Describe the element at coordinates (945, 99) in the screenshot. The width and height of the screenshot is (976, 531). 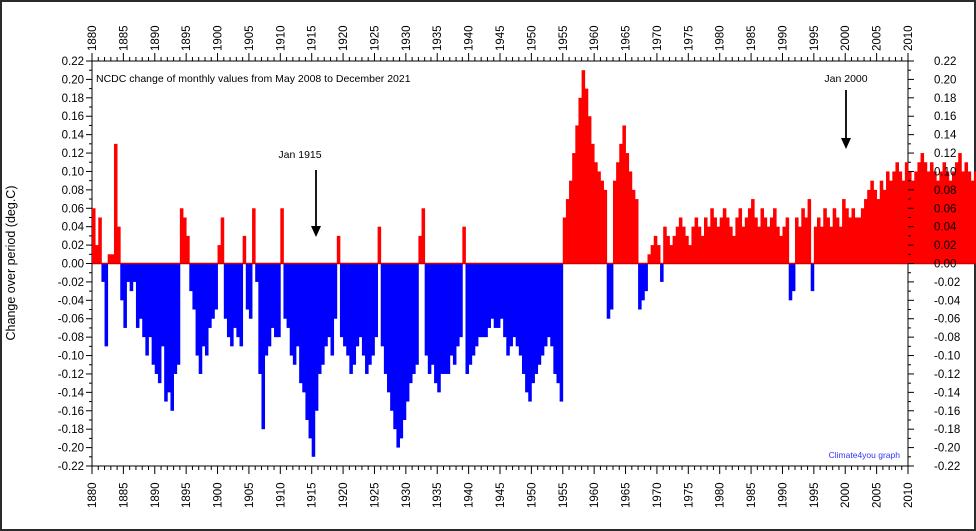
I see `y-tick-label-right: 0.18` at that location.